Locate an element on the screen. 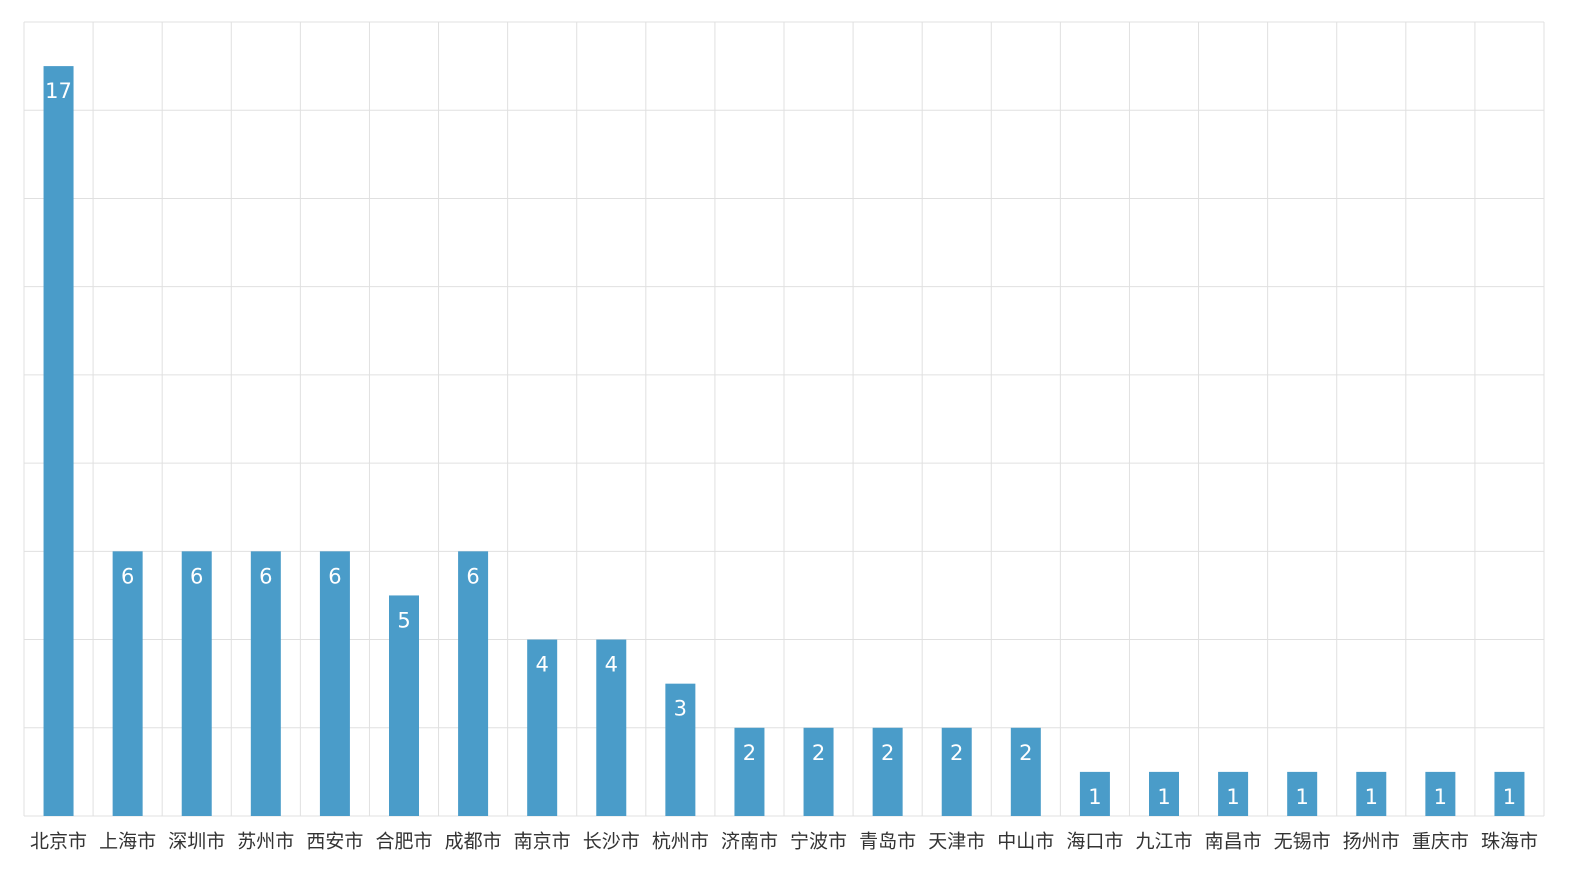 This screenshot has width=1596, height=888. x-tick-label: 无锡市 is located at coordinates (1302, 842).